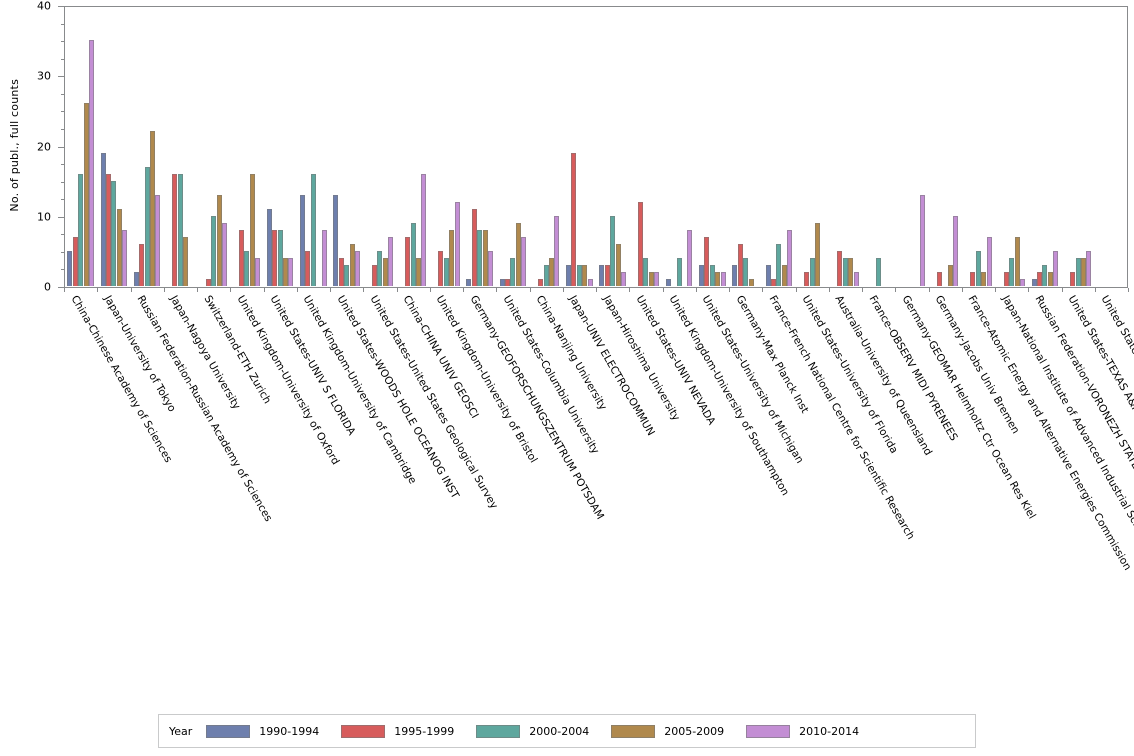 The width and height of the screenshot is (1134, 756). What do you see at coordinates (532, 731) in the screenshot?
I see `legend-item: 2000-2004` at bounding box center [532, 731].